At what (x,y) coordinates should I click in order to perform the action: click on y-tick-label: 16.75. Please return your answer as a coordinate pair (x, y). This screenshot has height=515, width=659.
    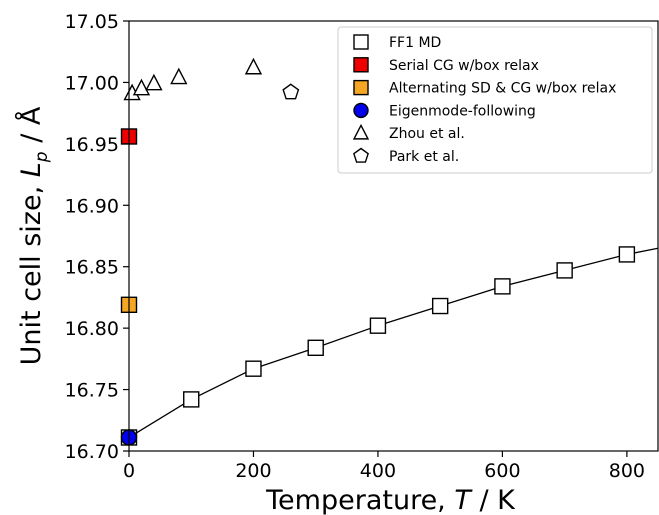
    Looking at the image, I should click on (92, 391).